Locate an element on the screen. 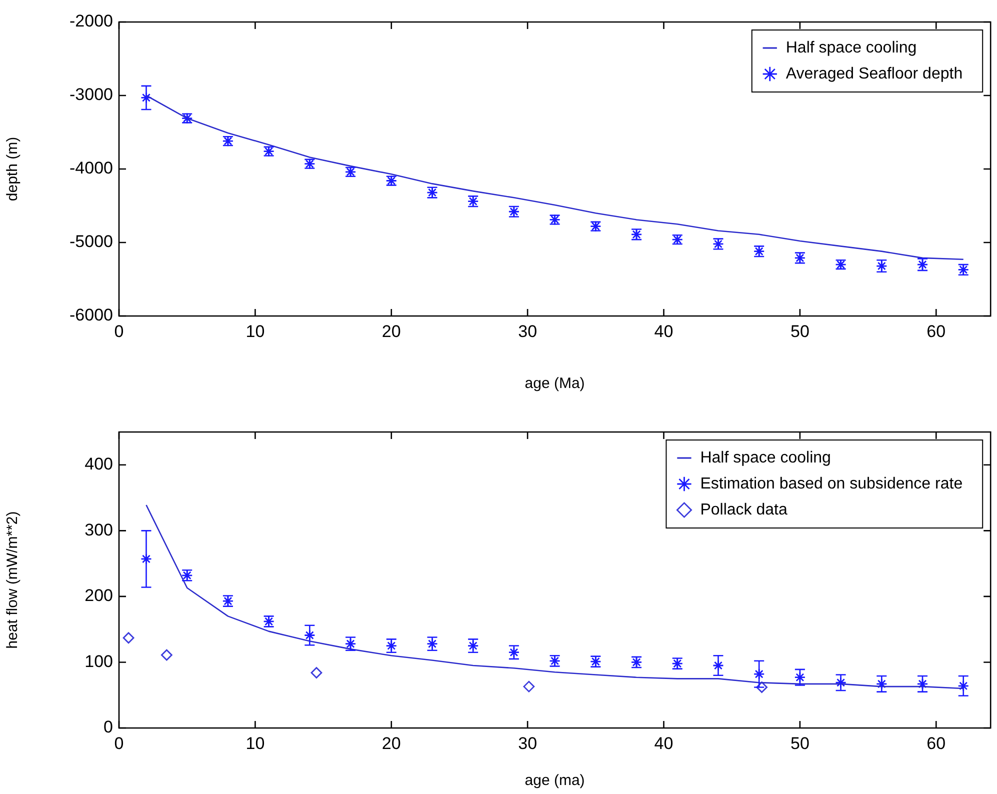 The image size is (997, 794). x-axis-title: age (Ma) is located at coordinates (554, 383).